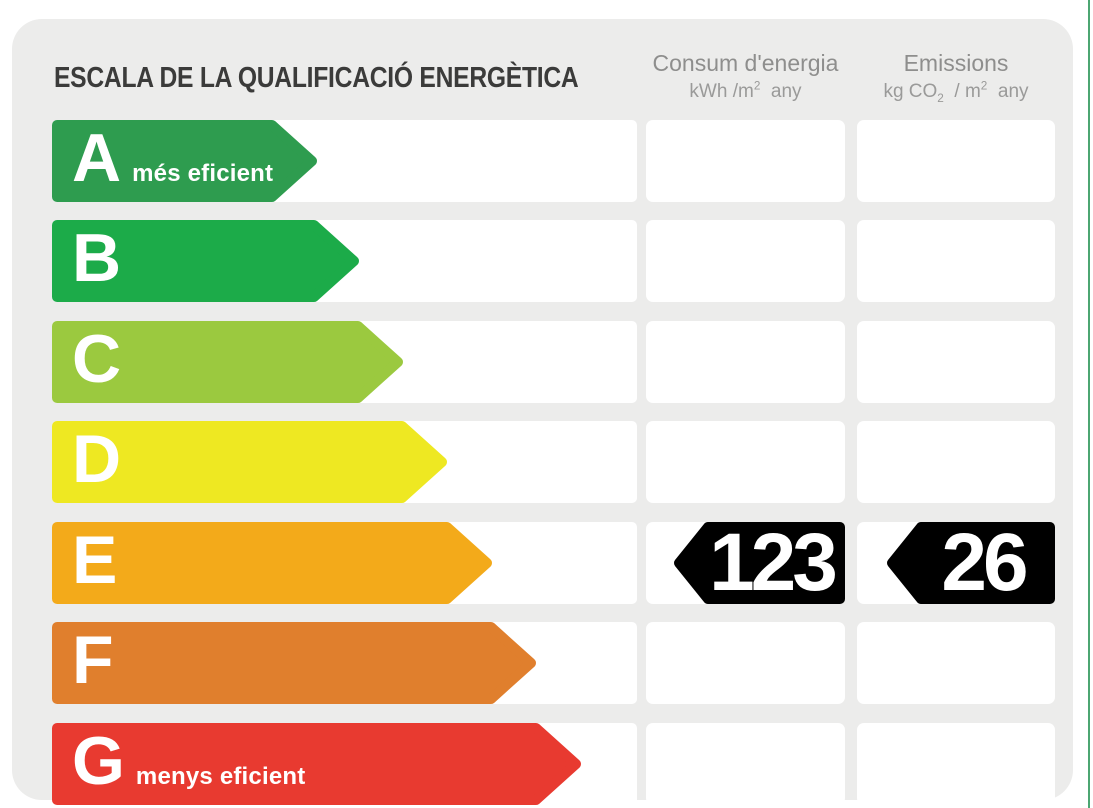  I want to click on emissions-cell-D, so click(956, 462).